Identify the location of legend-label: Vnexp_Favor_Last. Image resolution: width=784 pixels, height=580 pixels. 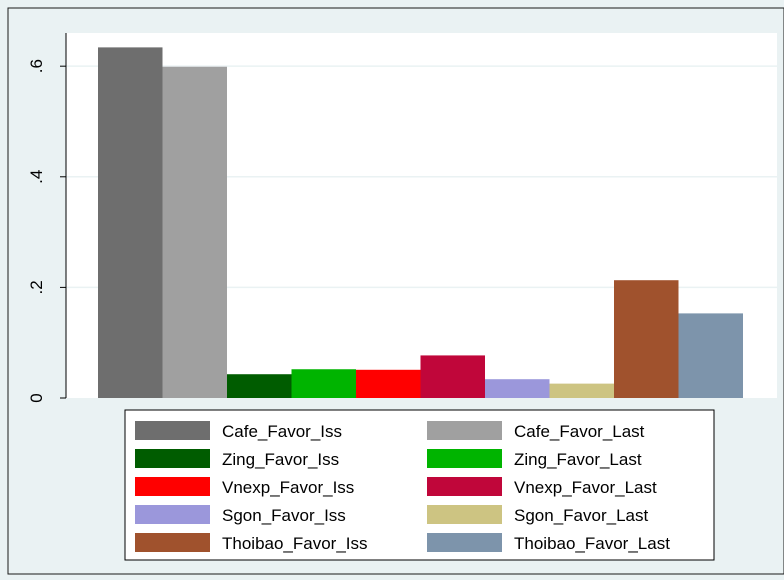
(585, 487).